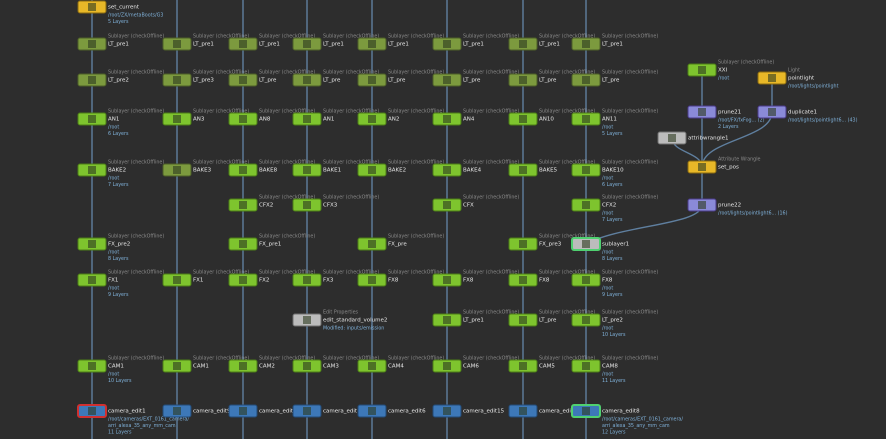  I want to click on node-label: BAKE10, so click(613, 171).